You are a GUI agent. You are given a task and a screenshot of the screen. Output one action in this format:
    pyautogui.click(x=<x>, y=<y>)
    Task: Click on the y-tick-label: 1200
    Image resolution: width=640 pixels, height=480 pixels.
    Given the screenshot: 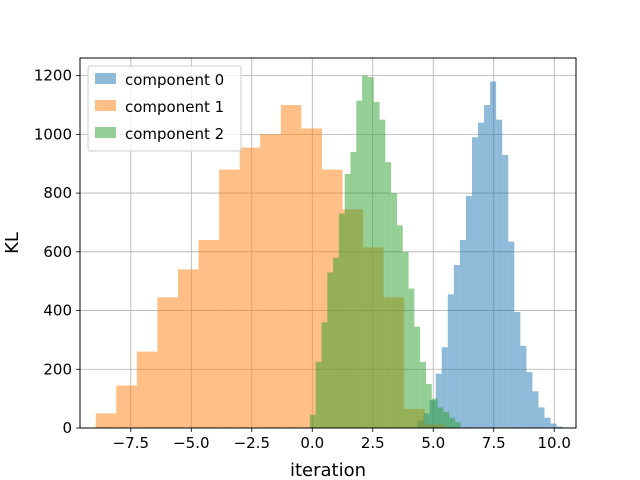 What is the action you would take?
    pyautogui.click(x=53, y=76)
    